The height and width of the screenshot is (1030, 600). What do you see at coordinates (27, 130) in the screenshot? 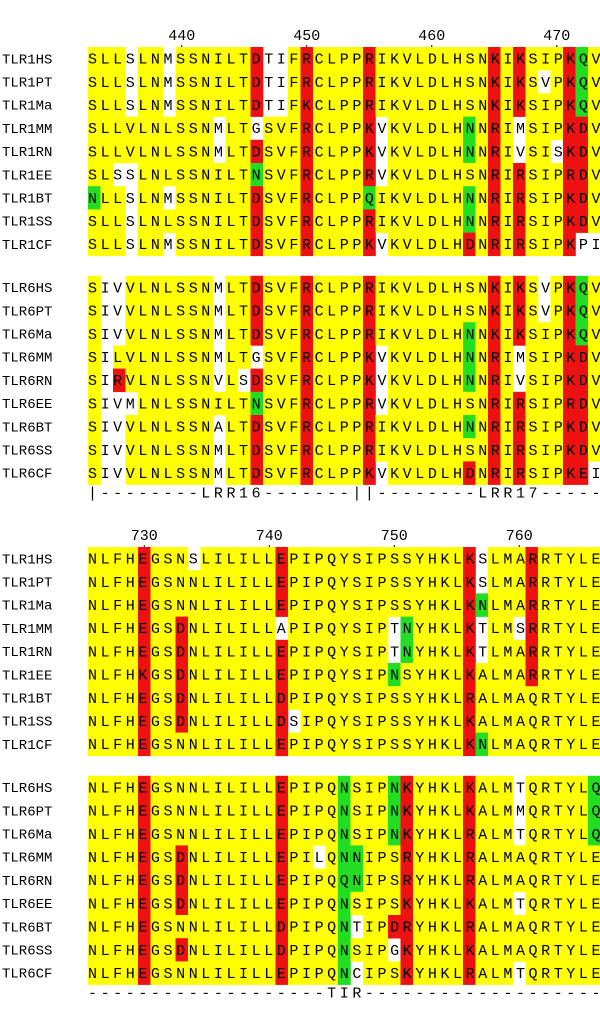
I see `sequence-name: TLR1MM` at bounding box center [27, 130].